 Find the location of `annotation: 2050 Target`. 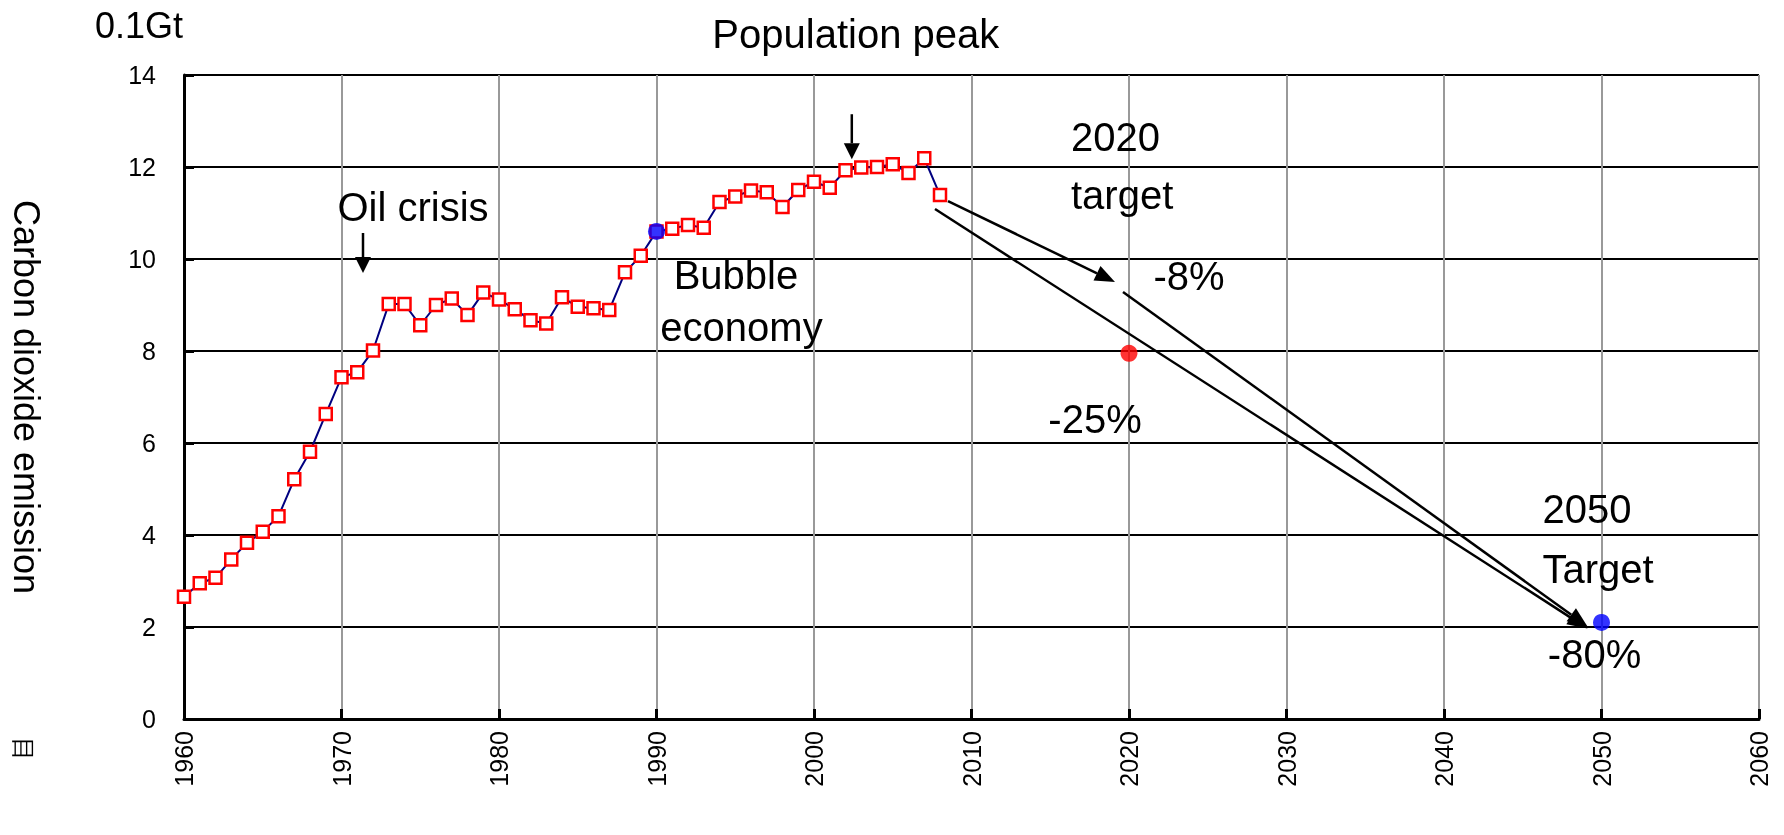

annotation: 2050 Target is located at coordinates (1598, 539).